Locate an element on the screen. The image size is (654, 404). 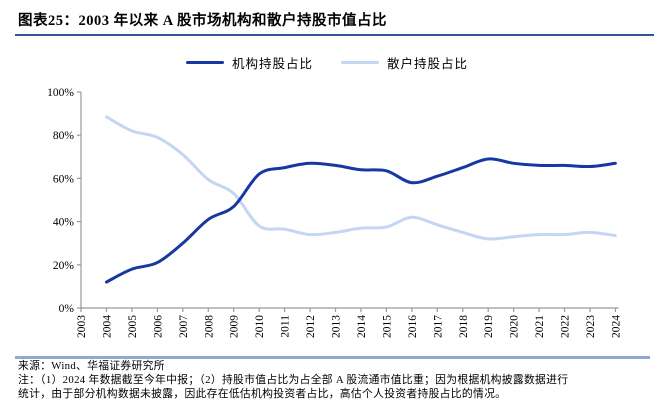
svg-text: 2015 is located at coordinates (387, 326).